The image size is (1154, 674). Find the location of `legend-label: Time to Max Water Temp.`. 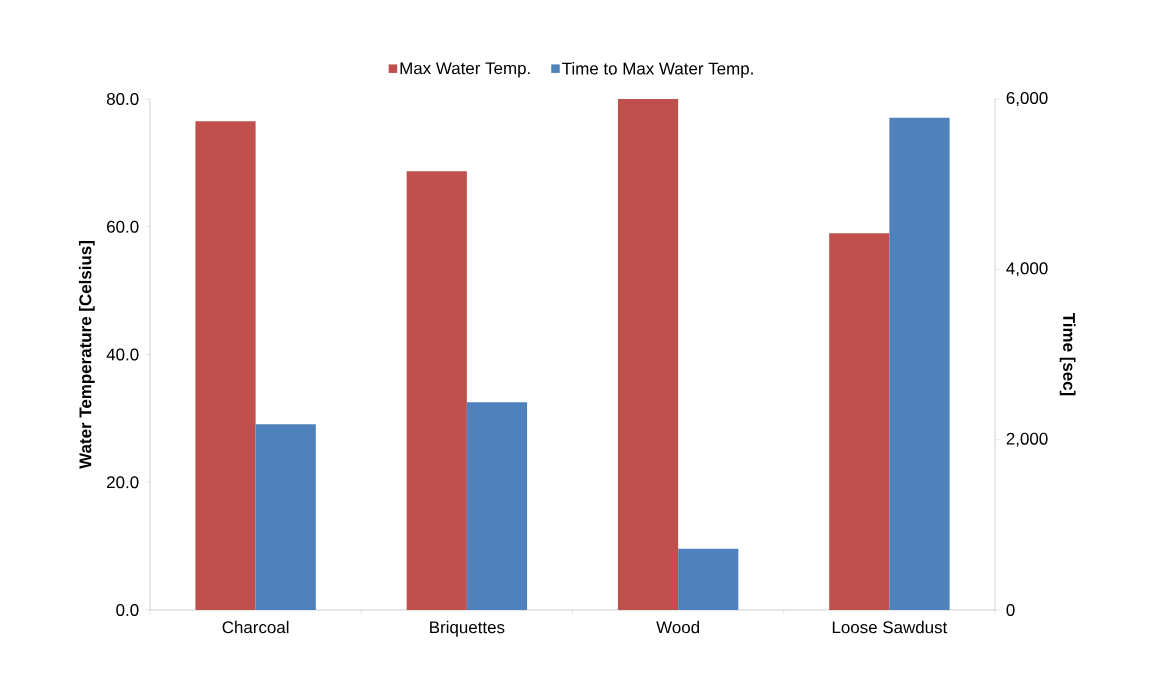

legend-label: Time to Max Water Temp. is located at coordinates (657, 70).